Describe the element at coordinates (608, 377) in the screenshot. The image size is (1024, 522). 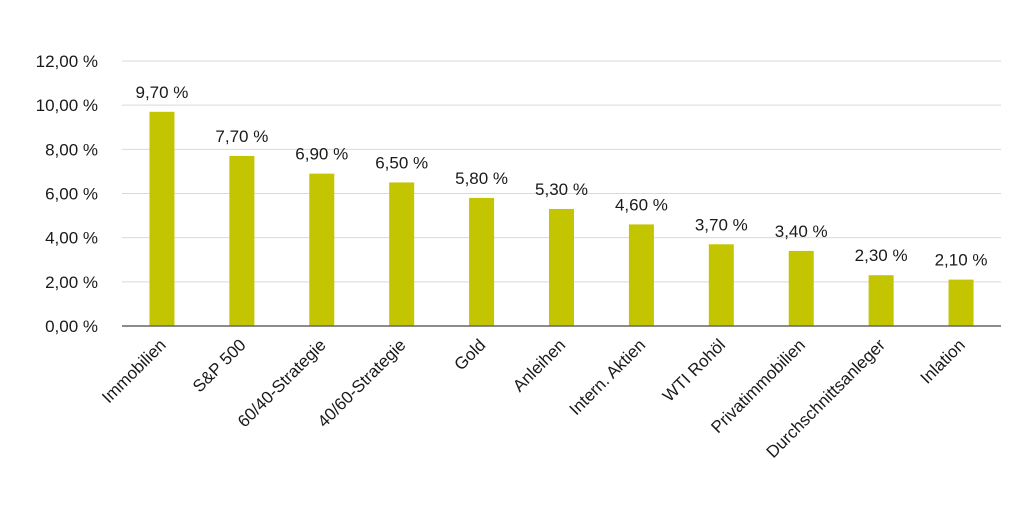
I see `category-label: Intern. Aktien` at that location.